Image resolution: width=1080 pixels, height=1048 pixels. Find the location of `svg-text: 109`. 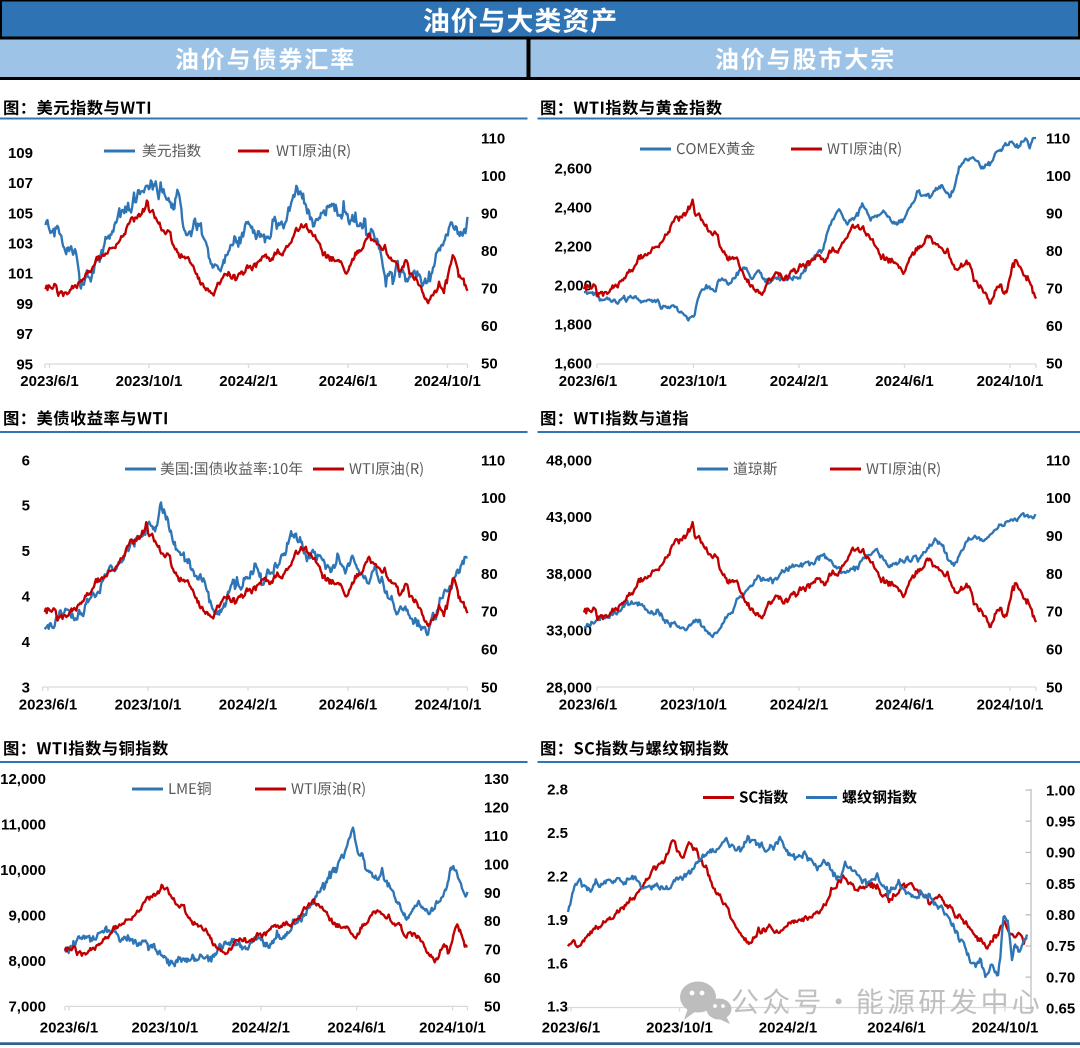

svg-text: 109 is located at coordinates (20, 153).